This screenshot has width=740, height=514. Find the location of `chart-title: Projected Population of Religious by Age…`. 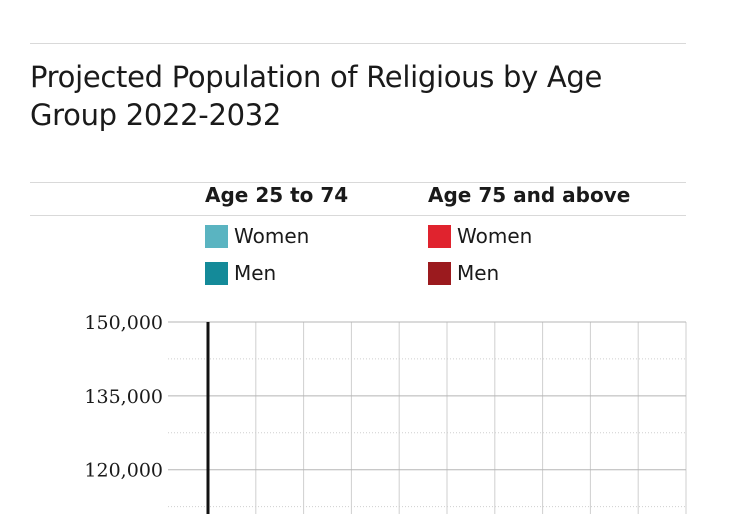

chart-title: Projected Population of Religious by Age… is located at coordinates (316, 96).